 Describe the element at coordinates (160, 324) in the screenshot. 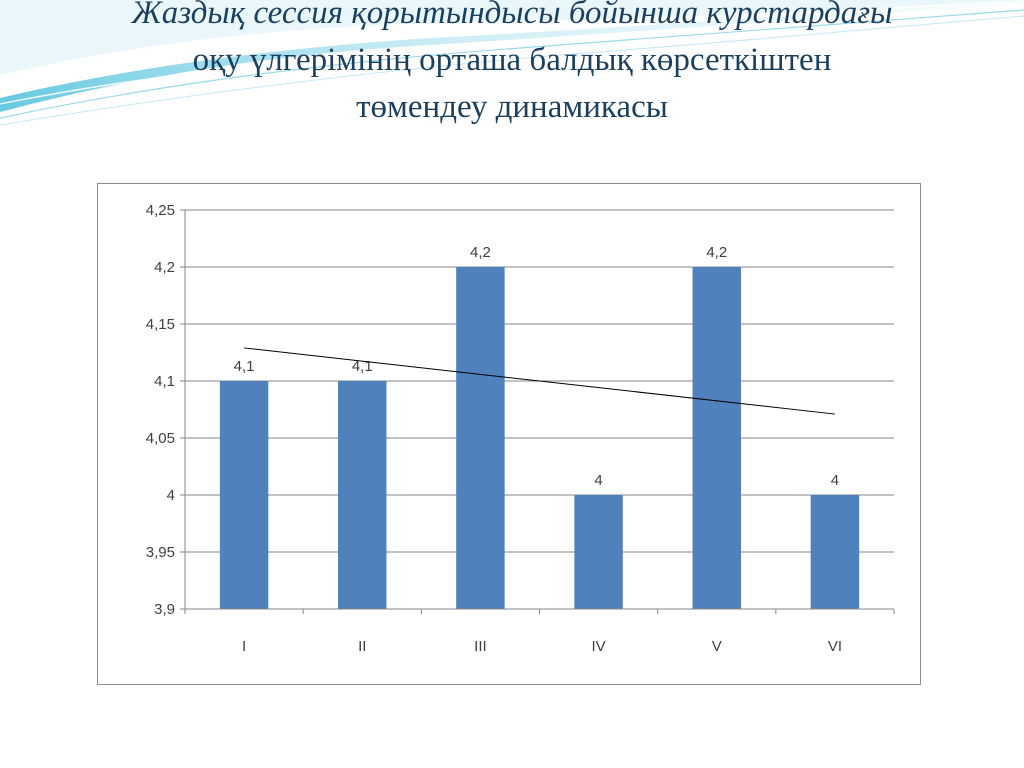

I see `y-tick-label: 4,15` at that location.